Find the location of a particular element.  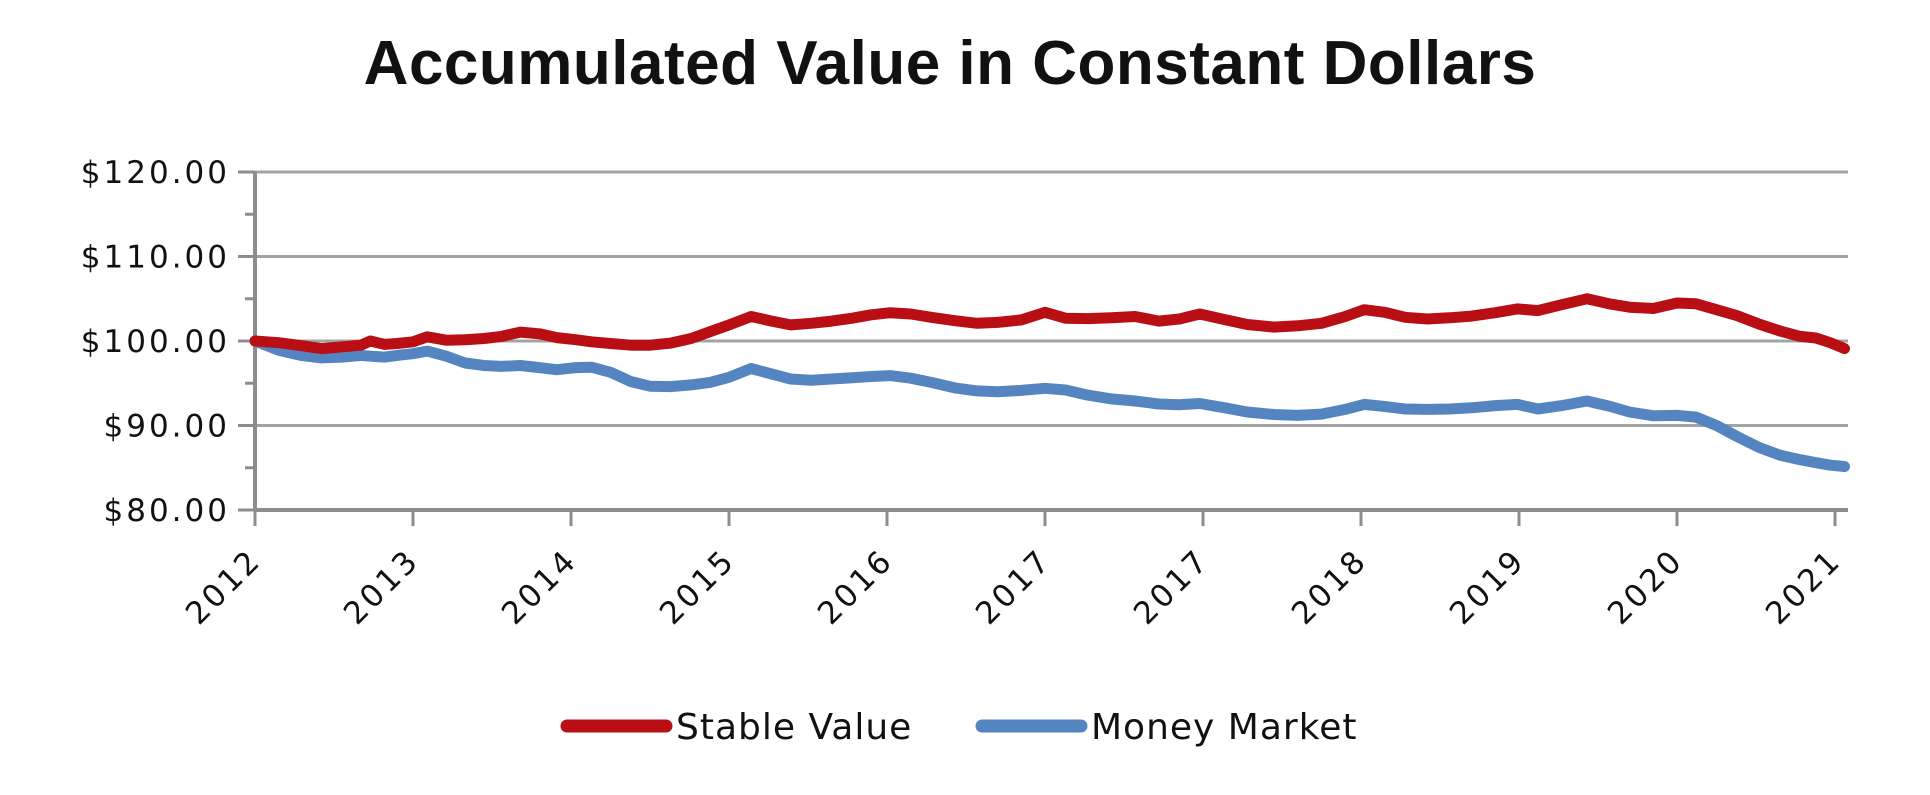

stable-value-line is located at coordinates (1049, 324).